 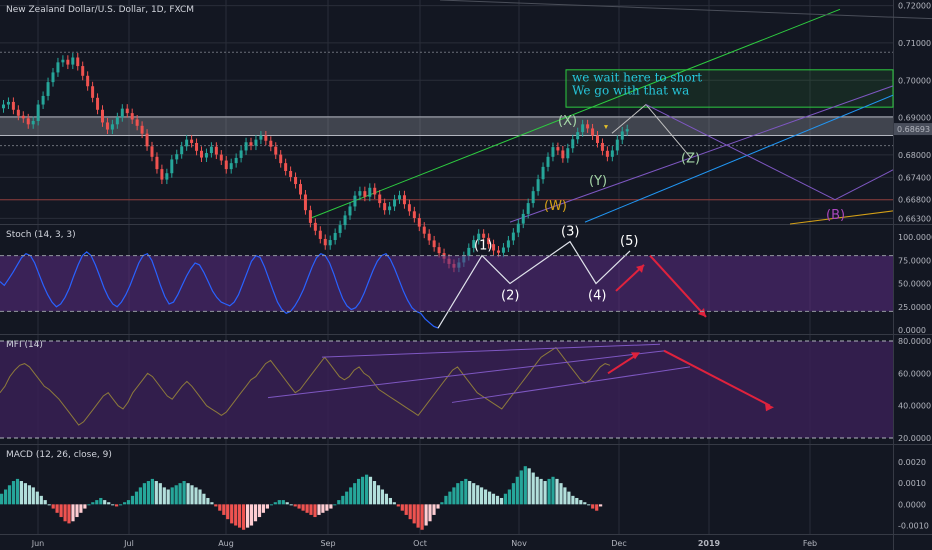 What do you see at coordinates (913, 129) in the screenshot?
I see `last-price-badge` at bounding box center [913, 129].